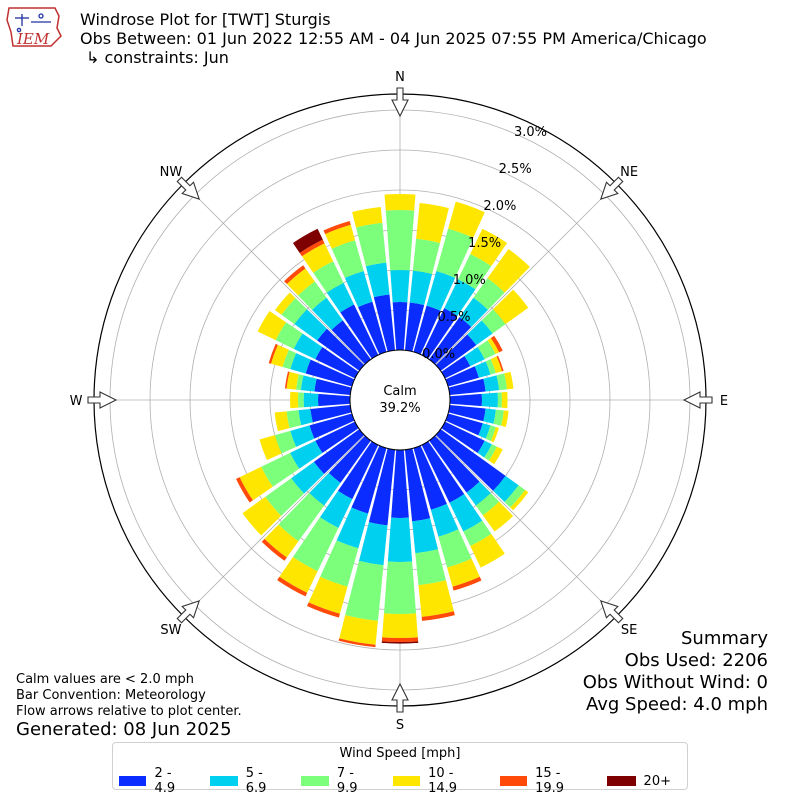 Image resolution: width=800 pixels, height=800 pixels. Describe the element at coordinates (256, 781) in the screenshot. I see `legend-label: 5 - 6.9` at that location.